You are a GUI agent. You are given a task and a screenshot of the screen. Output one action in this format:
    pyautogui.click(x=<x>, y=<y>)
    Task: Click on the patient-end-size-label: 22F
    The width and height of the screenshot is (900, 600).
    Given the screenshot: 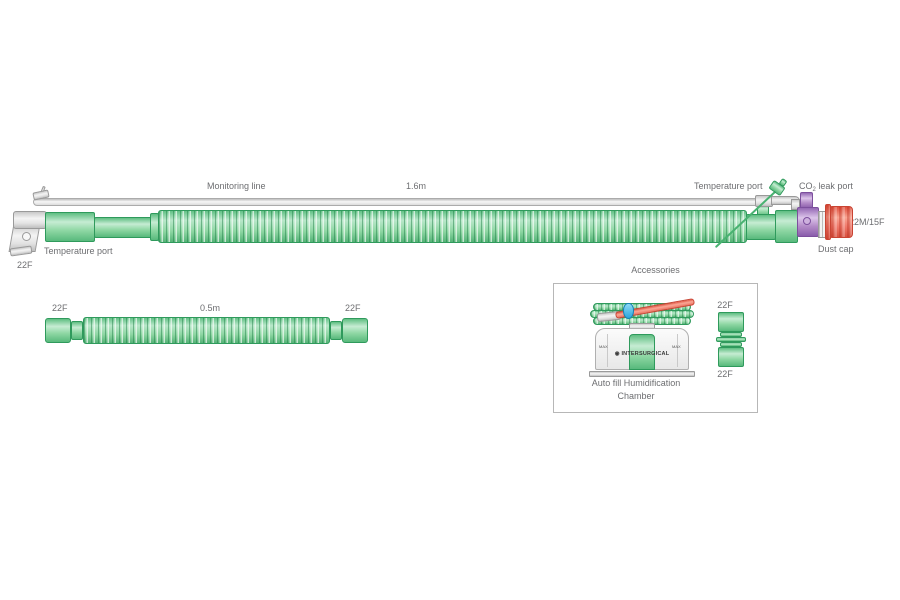 What is the action you would take?
    pyautogui.click(x=25, y=265)
    